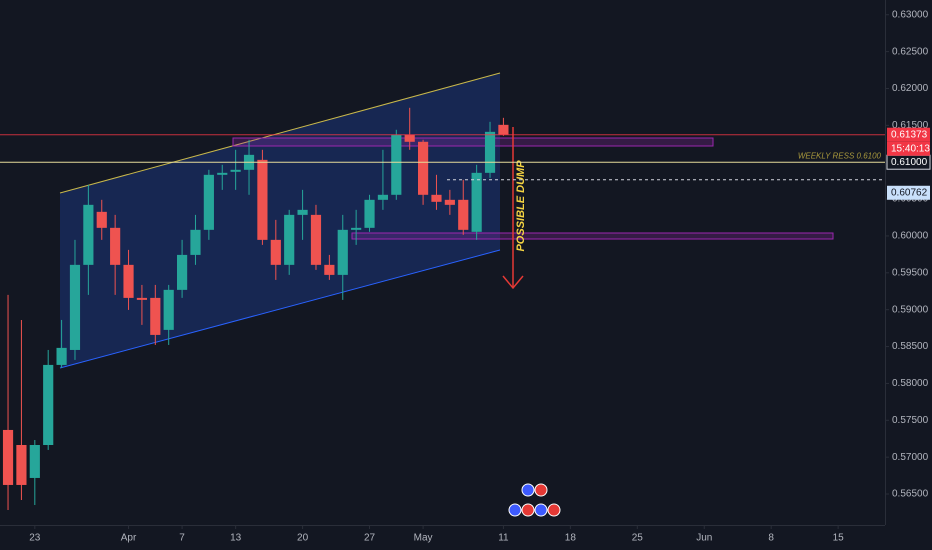 Image resolution: width=932 pixels, height=550 pixels. What do you see at coordinates (236, 538) in the screenshot?
I see `x-tick-label: 13` at bounding box center [236, 538].